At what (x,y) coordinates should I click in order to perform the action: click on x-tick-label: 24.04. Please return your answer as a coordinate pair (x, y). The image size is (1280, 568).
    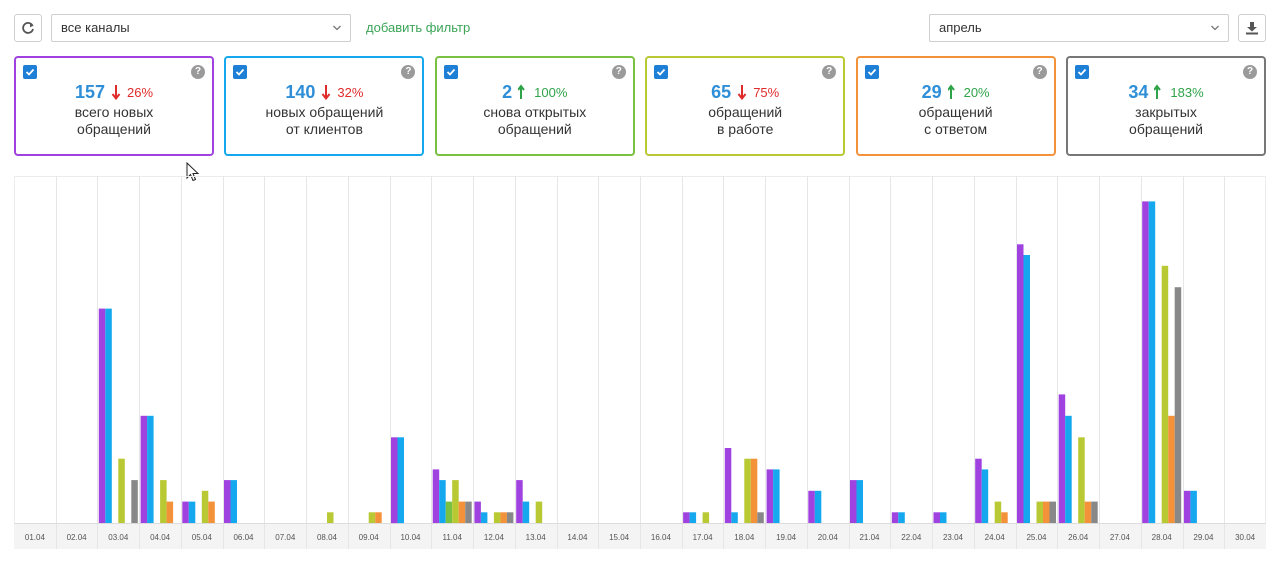
    Looking at the image, I should click on (995, 537).